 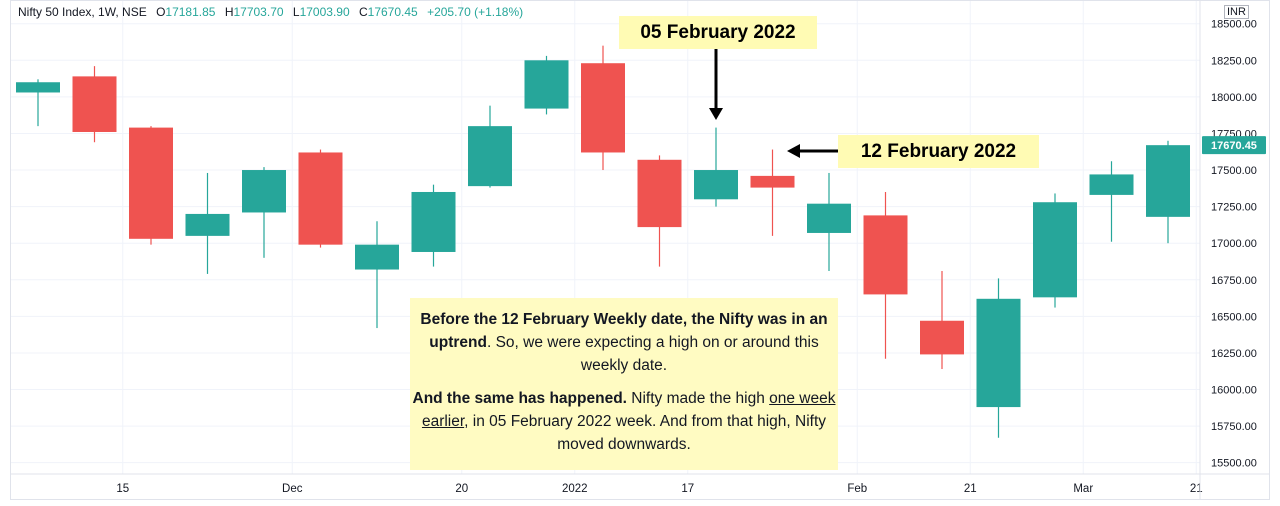 I want to click on x-tick-label: Dec, so click(x=292, y=489).